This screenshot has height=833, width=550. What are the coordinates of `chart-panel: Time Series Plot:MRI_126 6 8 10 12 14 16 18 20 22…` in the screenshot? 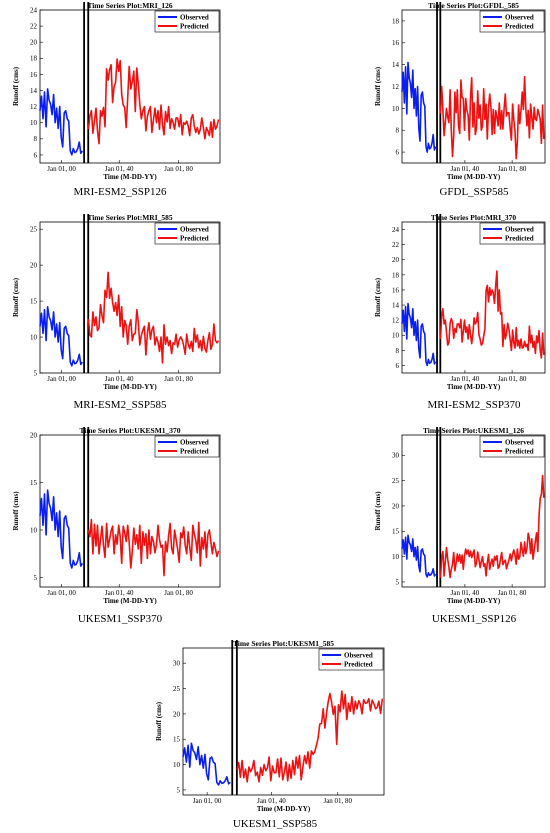 It's located at (116, 99).